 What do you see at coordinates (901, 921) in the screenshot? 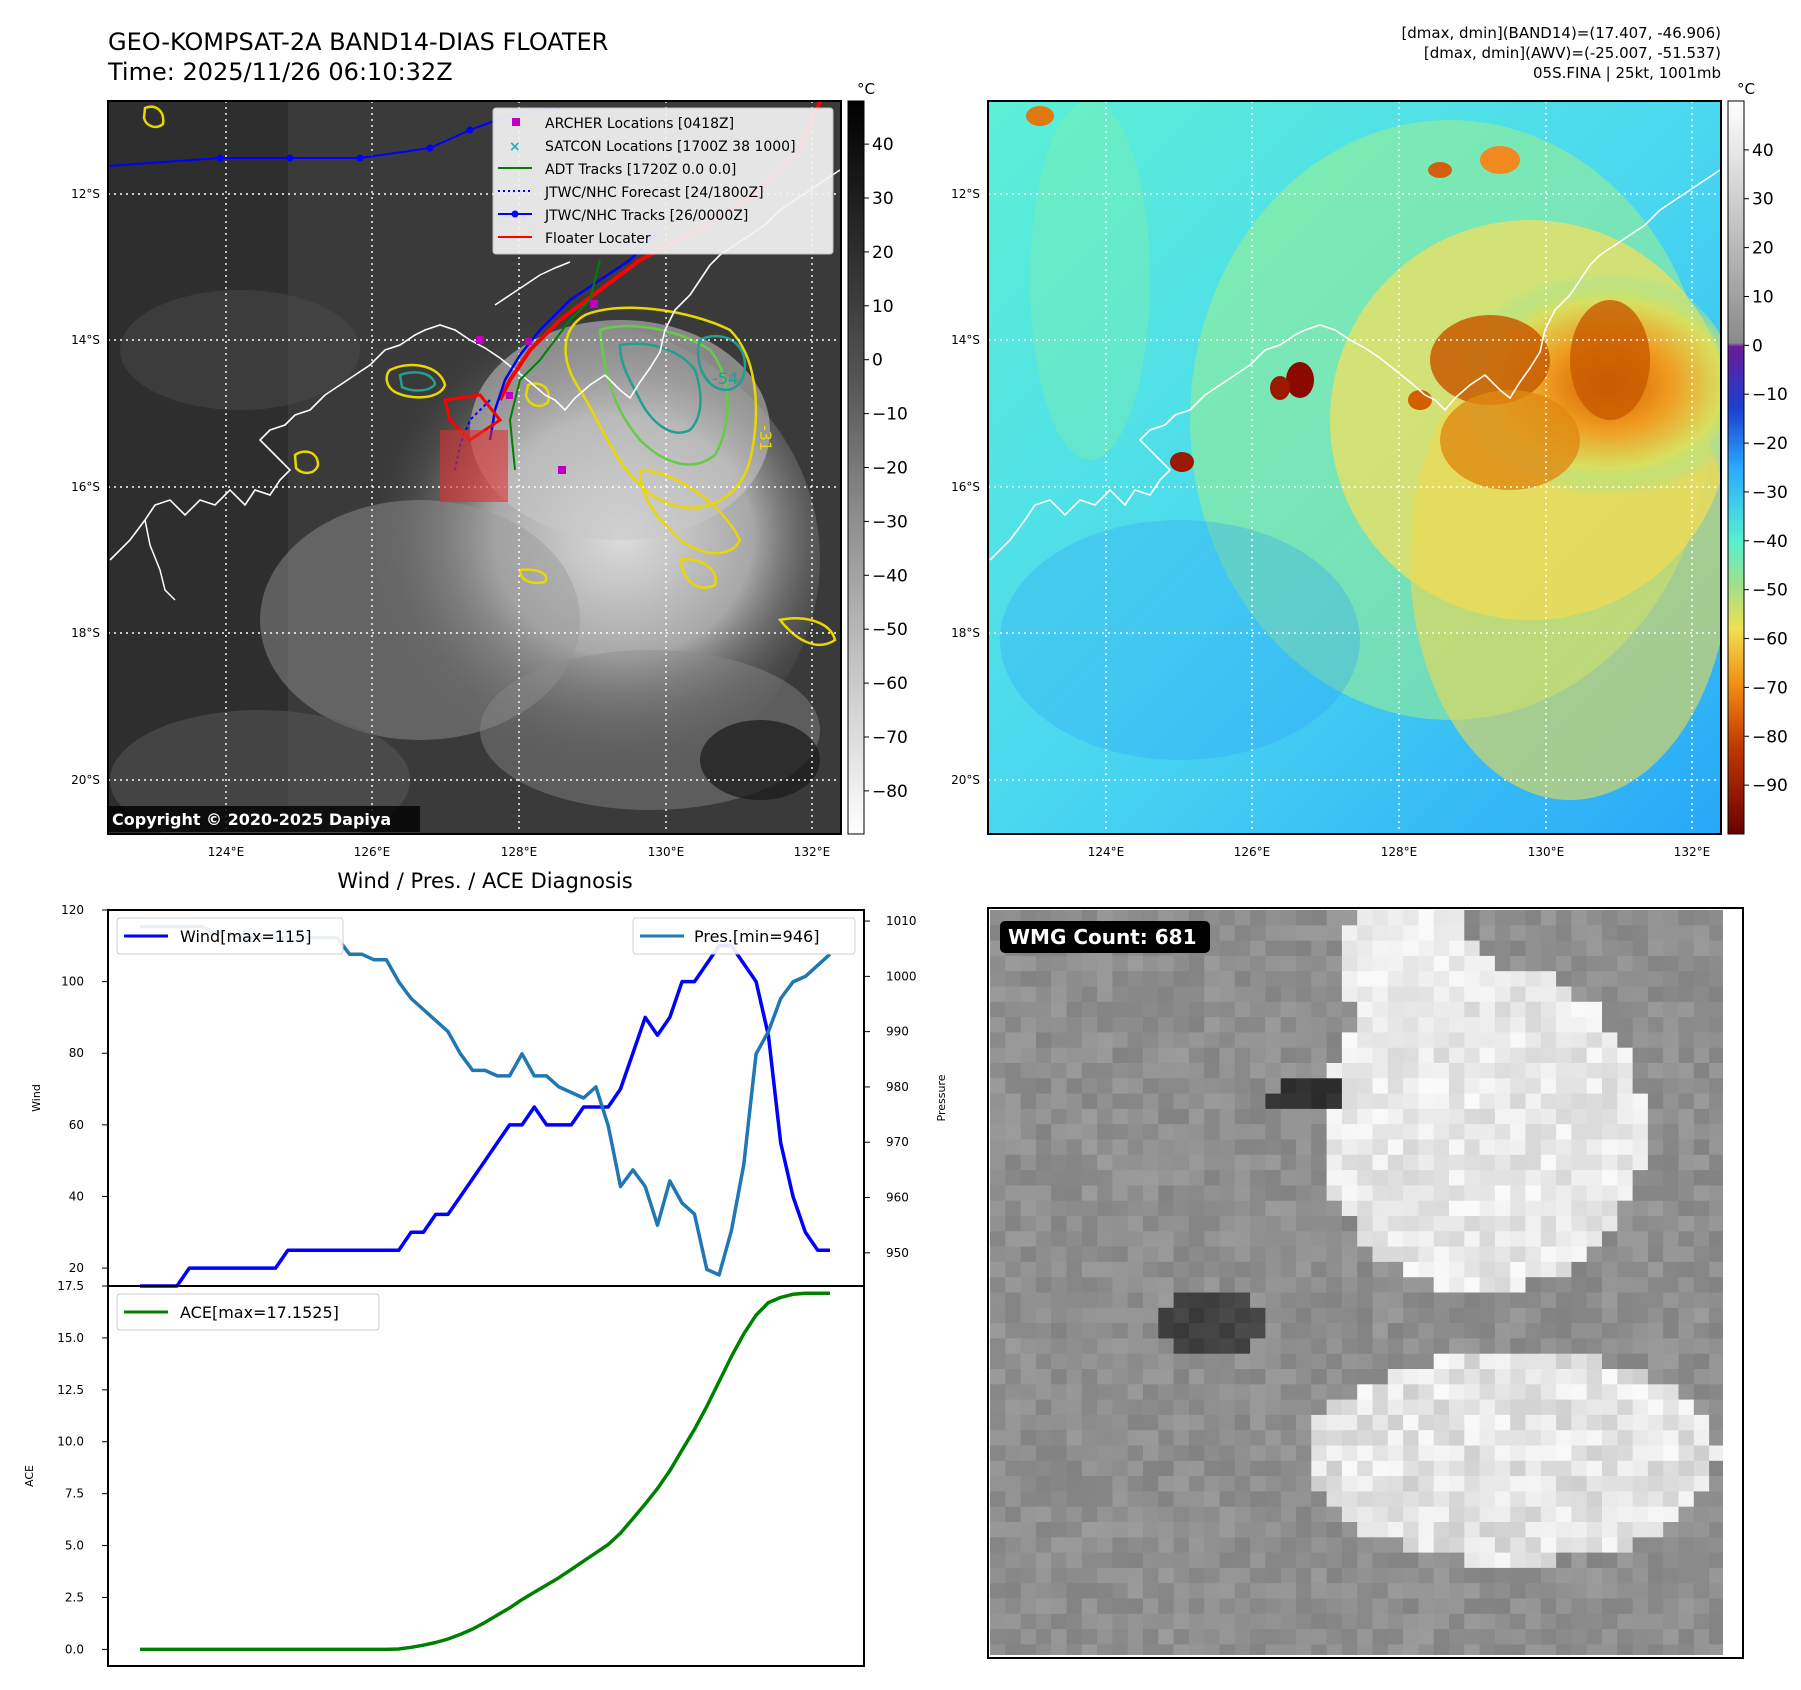
I see `pressure-tick-label: 1010` at bounding box center [901, 921].